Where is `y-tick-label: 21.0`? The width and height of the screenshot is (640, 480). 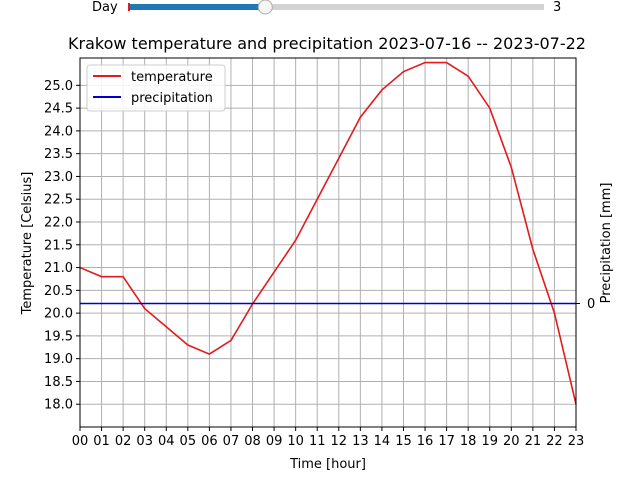
y-tick-label: 21.0 is located at coordinates (58, 268).